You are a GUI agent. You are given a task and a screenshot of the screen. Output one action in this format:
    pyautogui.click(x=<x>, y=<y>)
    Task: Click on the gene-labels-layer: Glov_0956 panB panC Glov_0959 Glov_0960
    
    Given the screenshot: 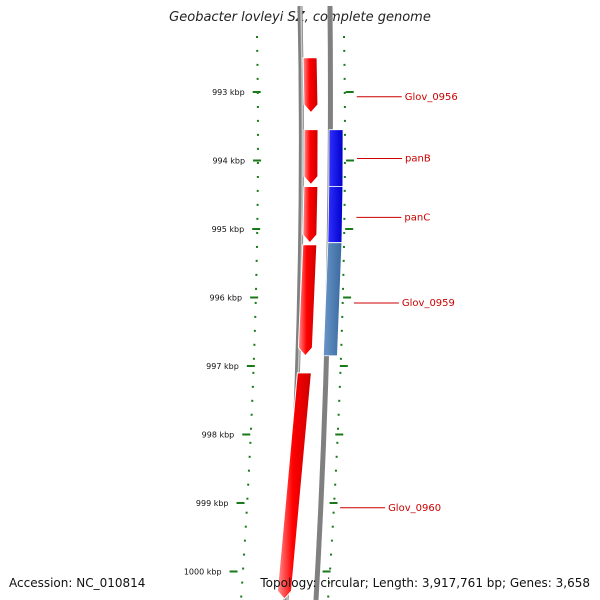 What is the action you would take?
    pyautogui.click(x=399, y=303)
    